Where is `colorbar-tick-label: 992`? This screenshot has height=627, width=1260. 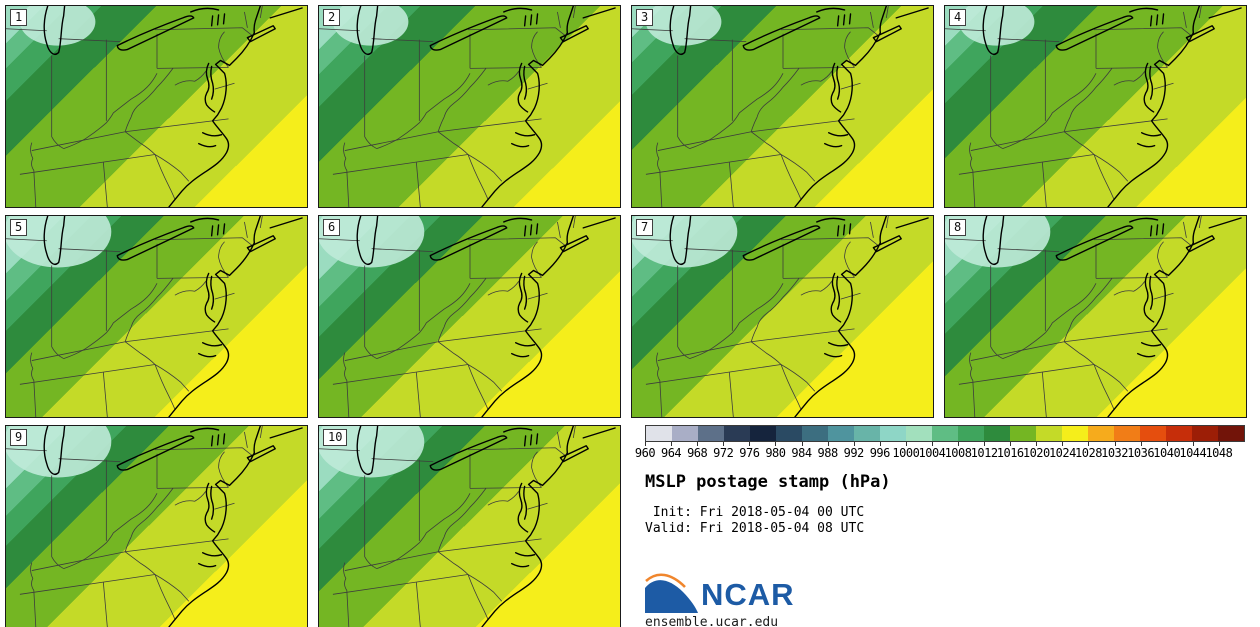
colorbar-tick-label: 992 is located at coordinates (854, 453).